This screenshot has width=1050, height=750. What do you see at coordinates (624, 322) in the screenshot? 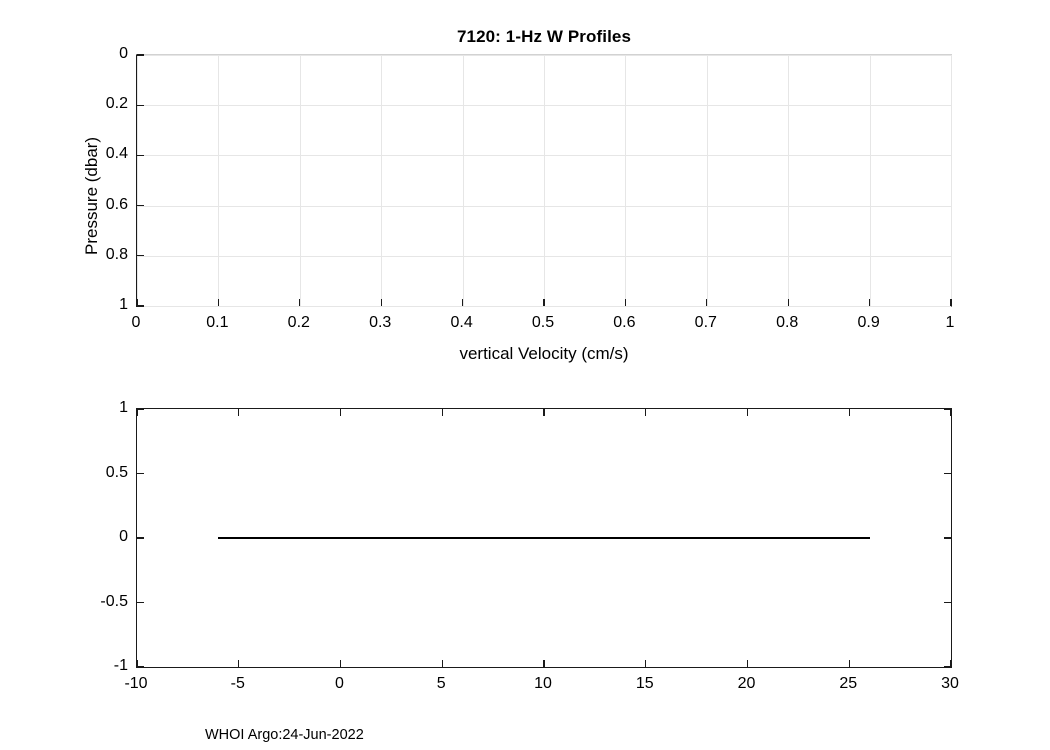
I see `x-tick-label: 0.6` at bounding box center [624, 322].